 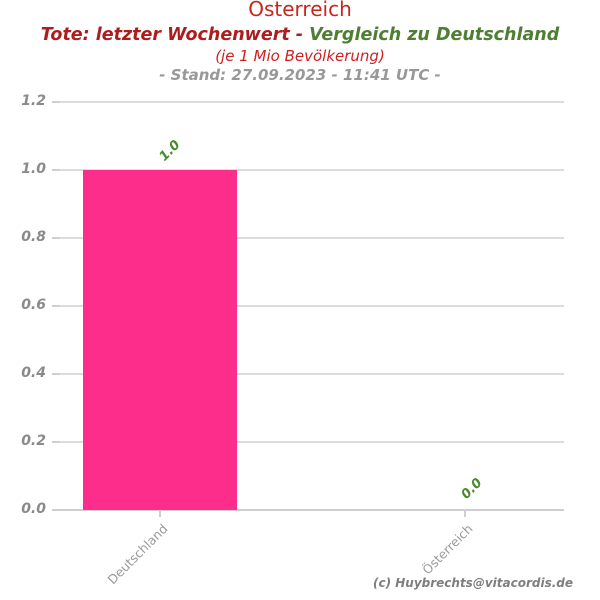 What do you see at coordinates (465, 513) in the screenshot?
I see `x-tick-oesterreich` at bounding box center [465, 513].